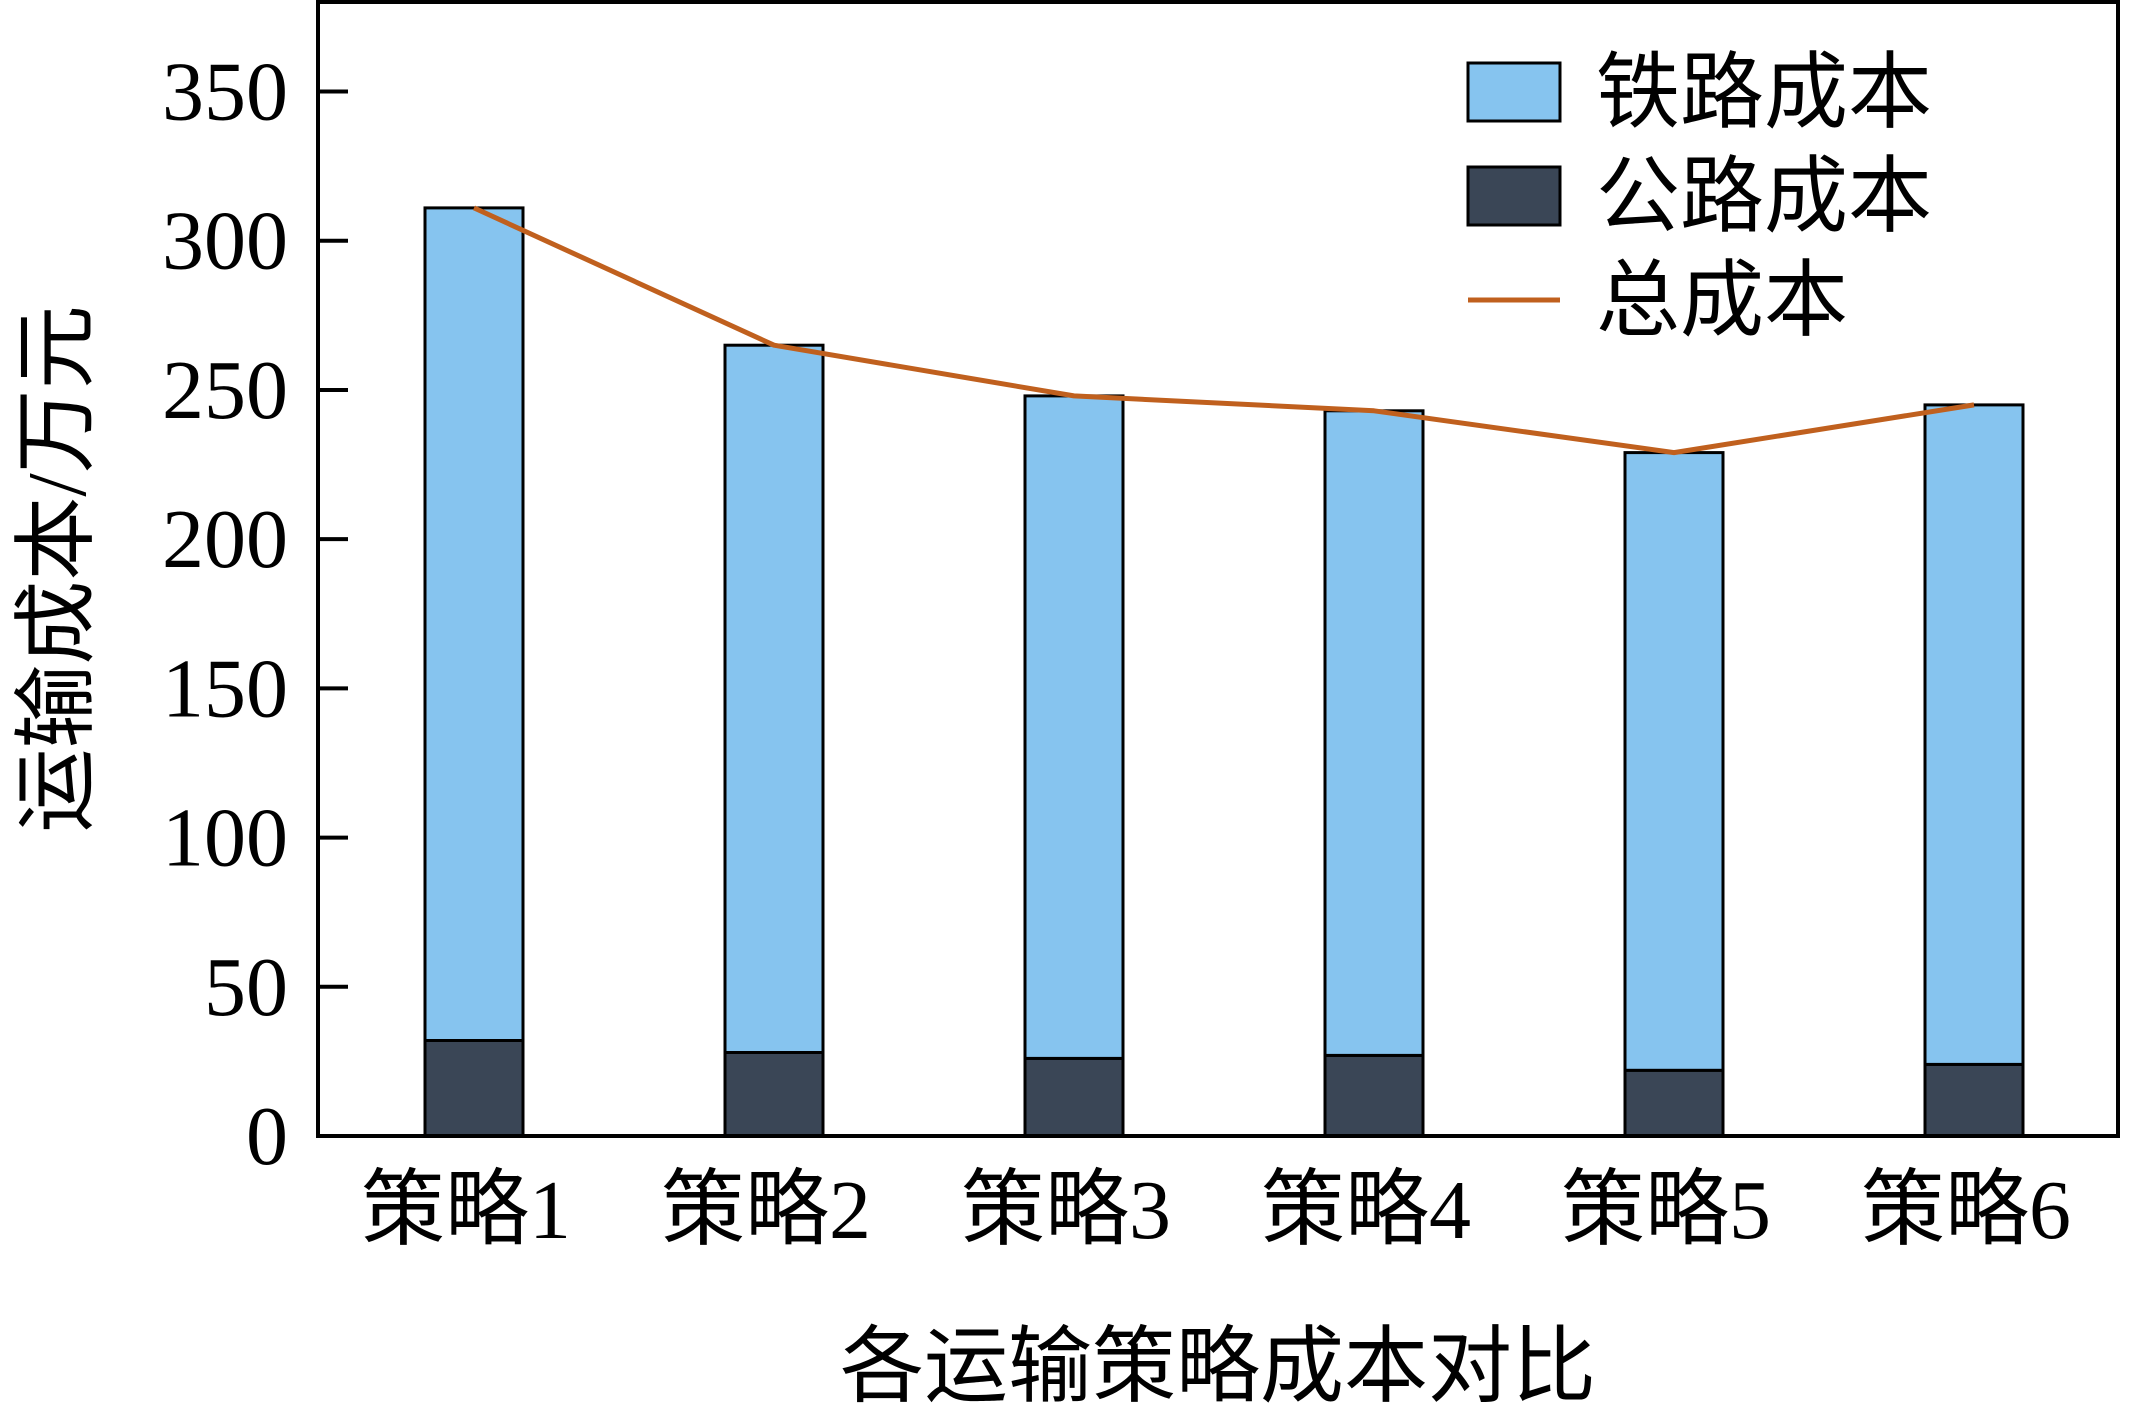 The height and width of the screenshot is (1414, 2156). Describe the element at coordinates (267, 1136) in the screenshot. I see `y-tick-label-0: 0` at that location.